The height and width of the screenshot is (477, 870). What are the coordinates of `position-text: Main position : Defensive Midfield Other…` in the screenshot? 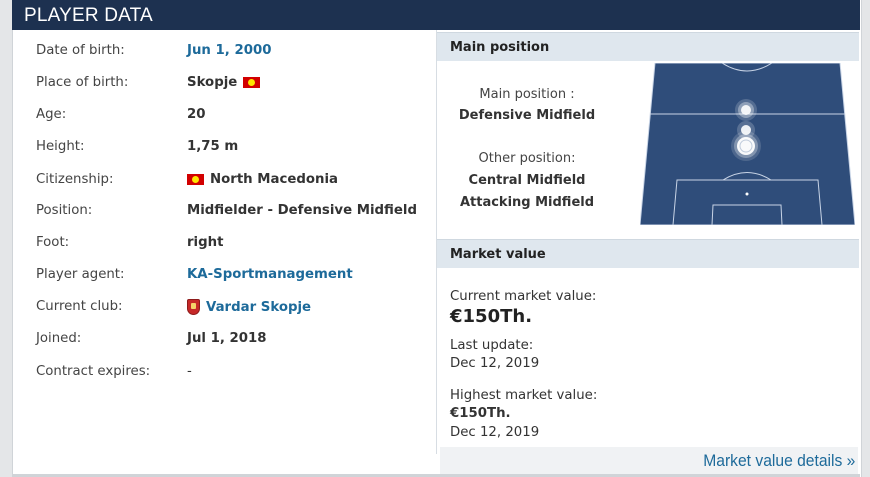 It's located at (537, 150).